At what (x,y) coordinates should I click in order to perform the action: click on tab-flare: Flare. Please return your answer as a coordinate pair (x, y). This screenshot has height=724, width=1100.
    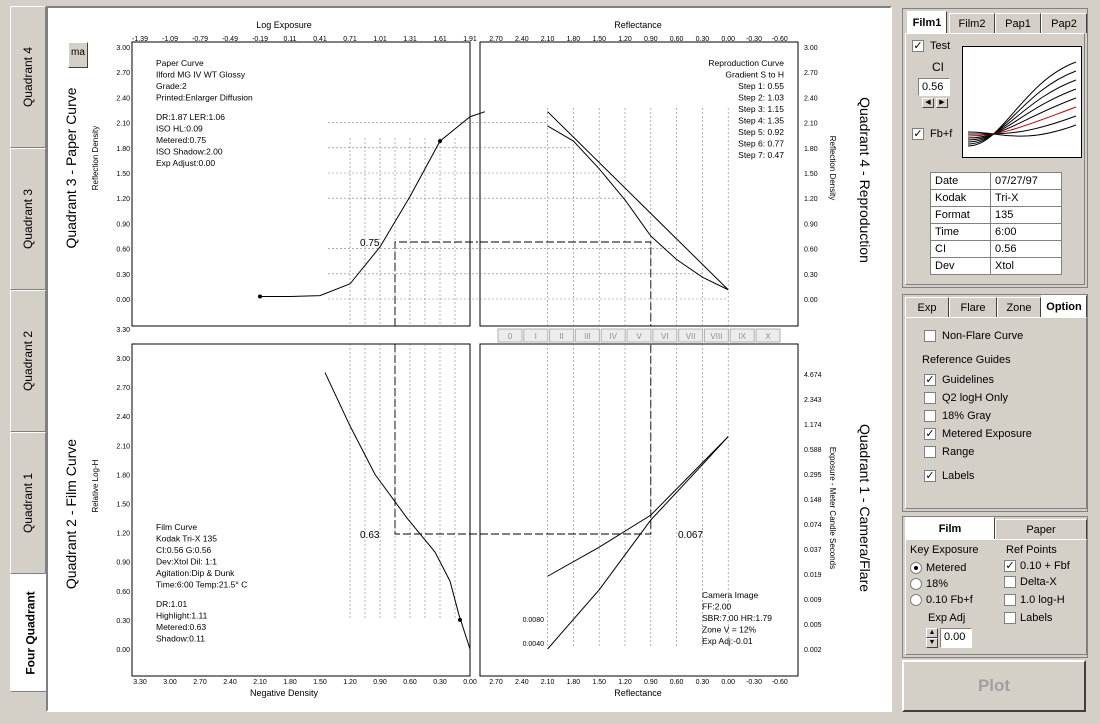
    Looking at the image, I should click on (973, 307).